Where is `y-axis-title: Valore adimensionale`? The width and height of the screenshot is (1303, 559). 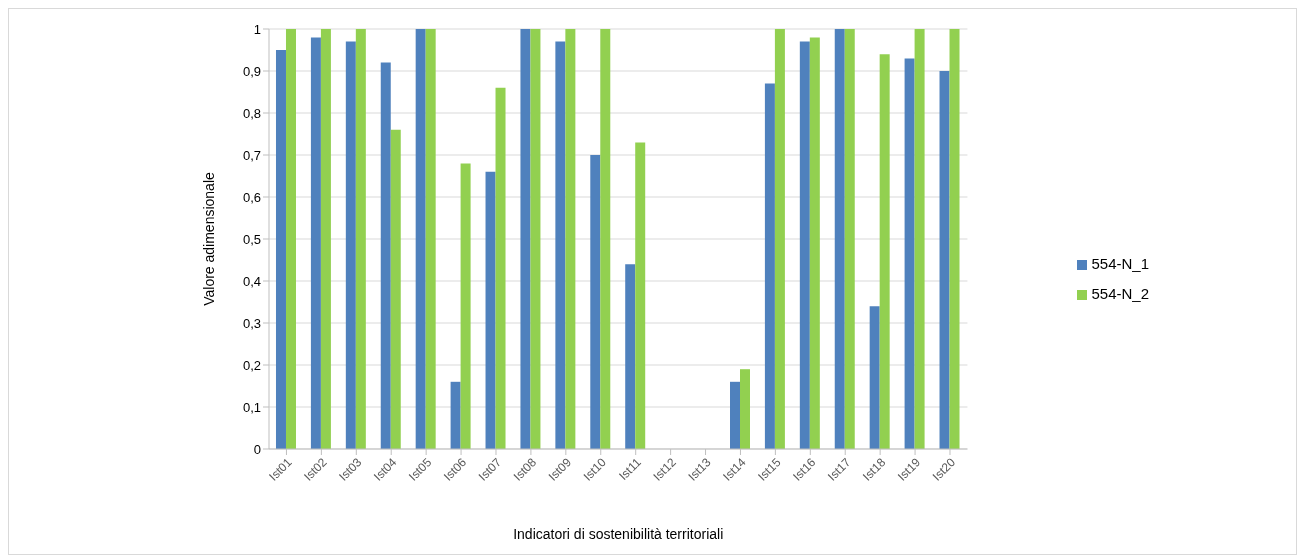
y-axis-title: Valore adimensionale is located at coordinates (208, 238).